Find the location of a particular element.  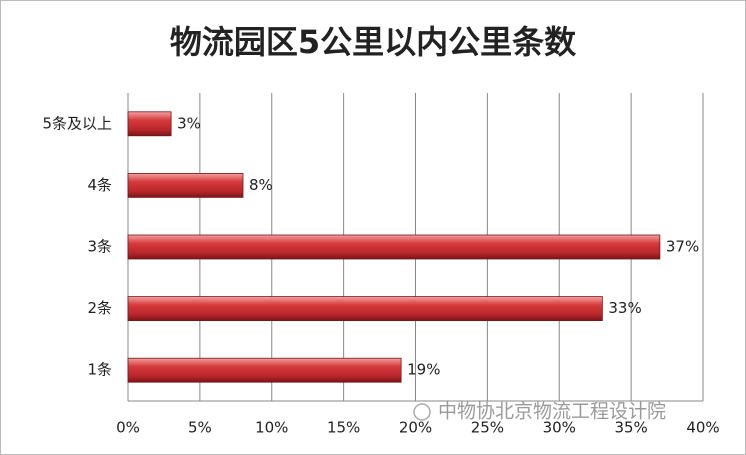

x-tick-label: 10% is located at coordinates (271, 428).